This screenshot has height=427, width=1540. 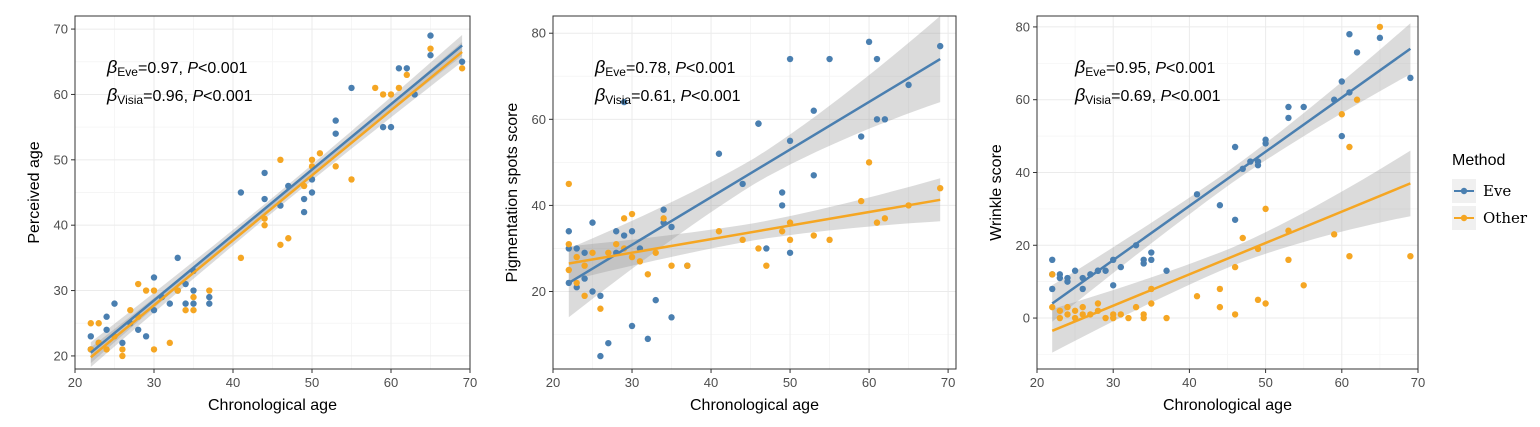 I want to click on y-axis-title: Wrinkle score, so click(x=996, y=192).